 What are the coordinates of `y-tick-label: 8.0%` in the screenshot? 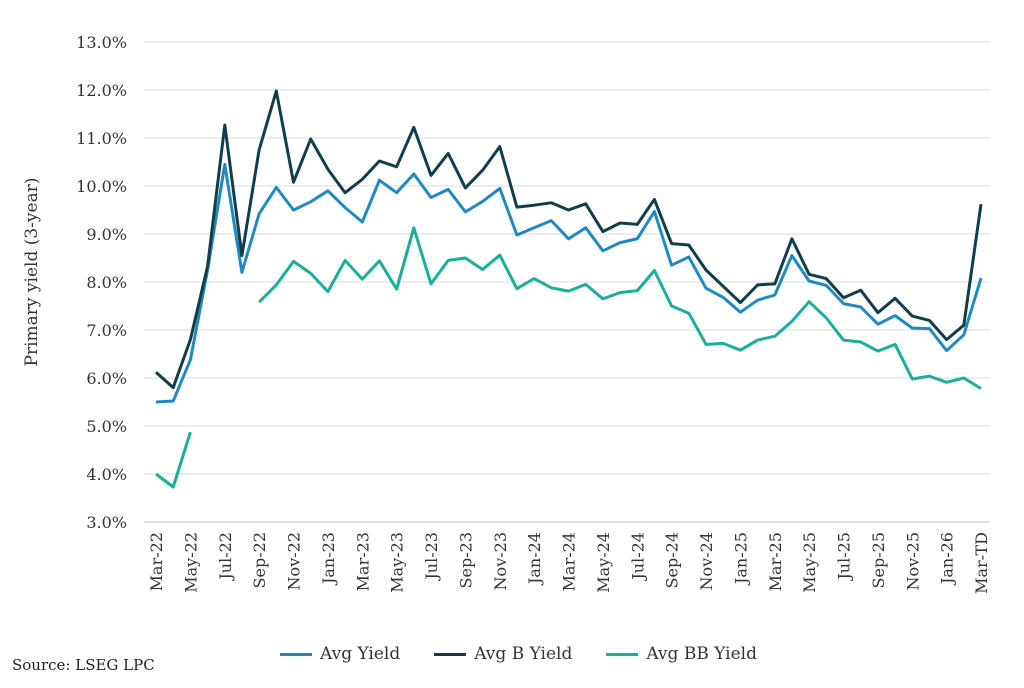 It's located at (106, 282).